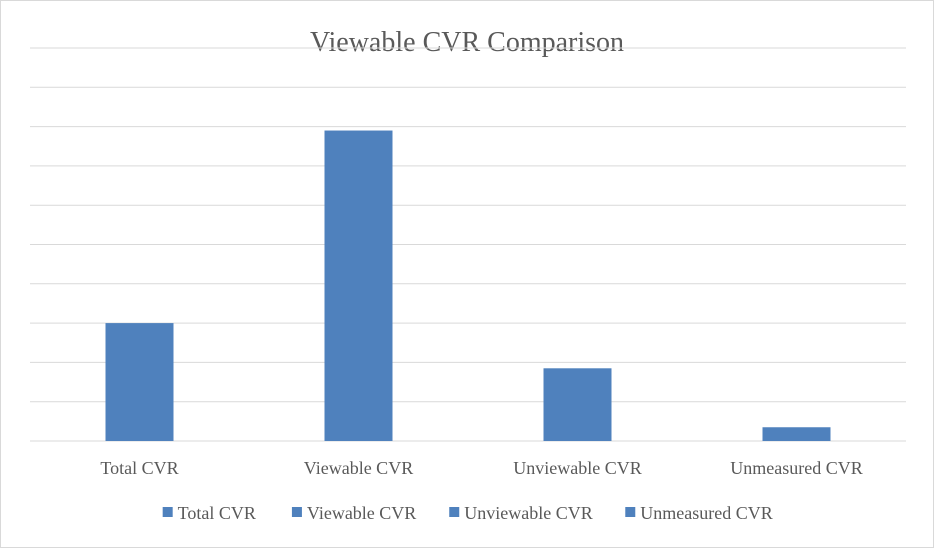 The height and width of the screenshot is (552, 934). I want to click on bar-unmeasured-cvr, so click(796, 434).